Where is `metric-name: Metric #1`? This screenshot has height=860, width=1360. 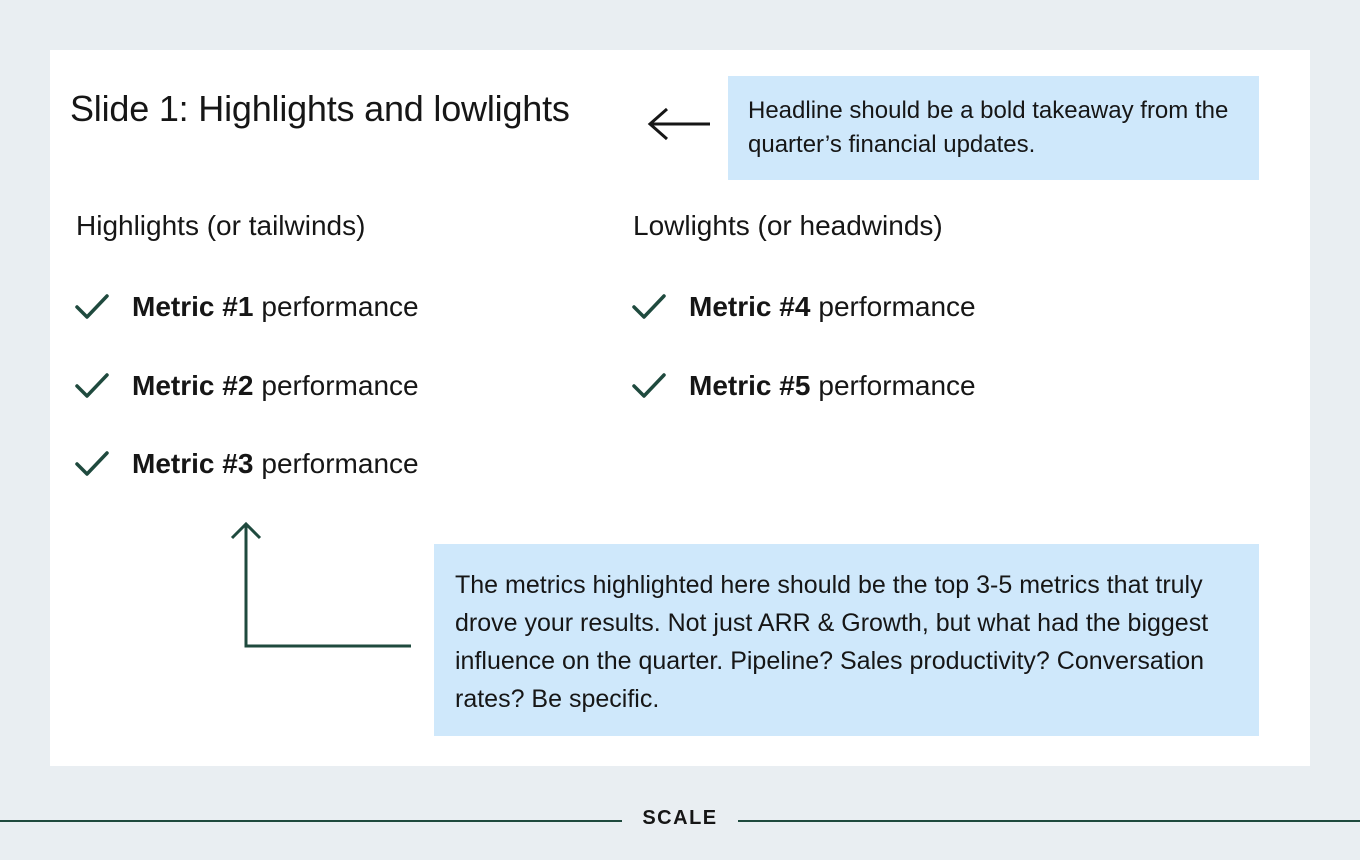 metric-name: Metric #1 is located at coordinates (193, 306).